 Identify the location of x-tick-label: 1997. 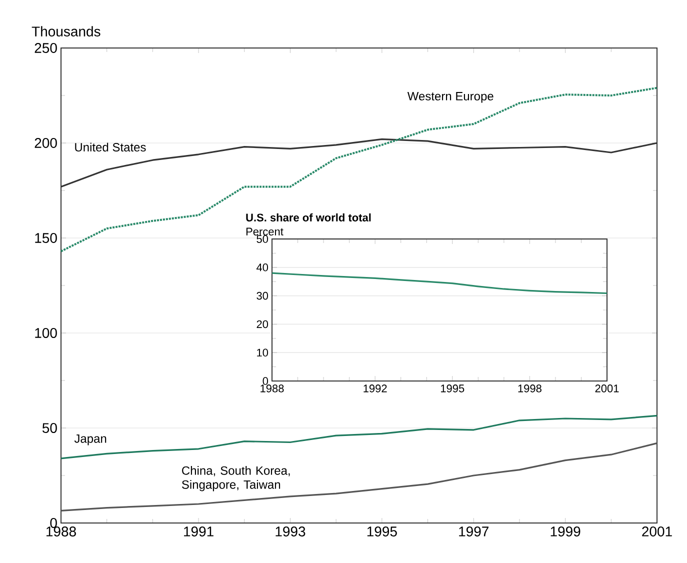
(473, 531).